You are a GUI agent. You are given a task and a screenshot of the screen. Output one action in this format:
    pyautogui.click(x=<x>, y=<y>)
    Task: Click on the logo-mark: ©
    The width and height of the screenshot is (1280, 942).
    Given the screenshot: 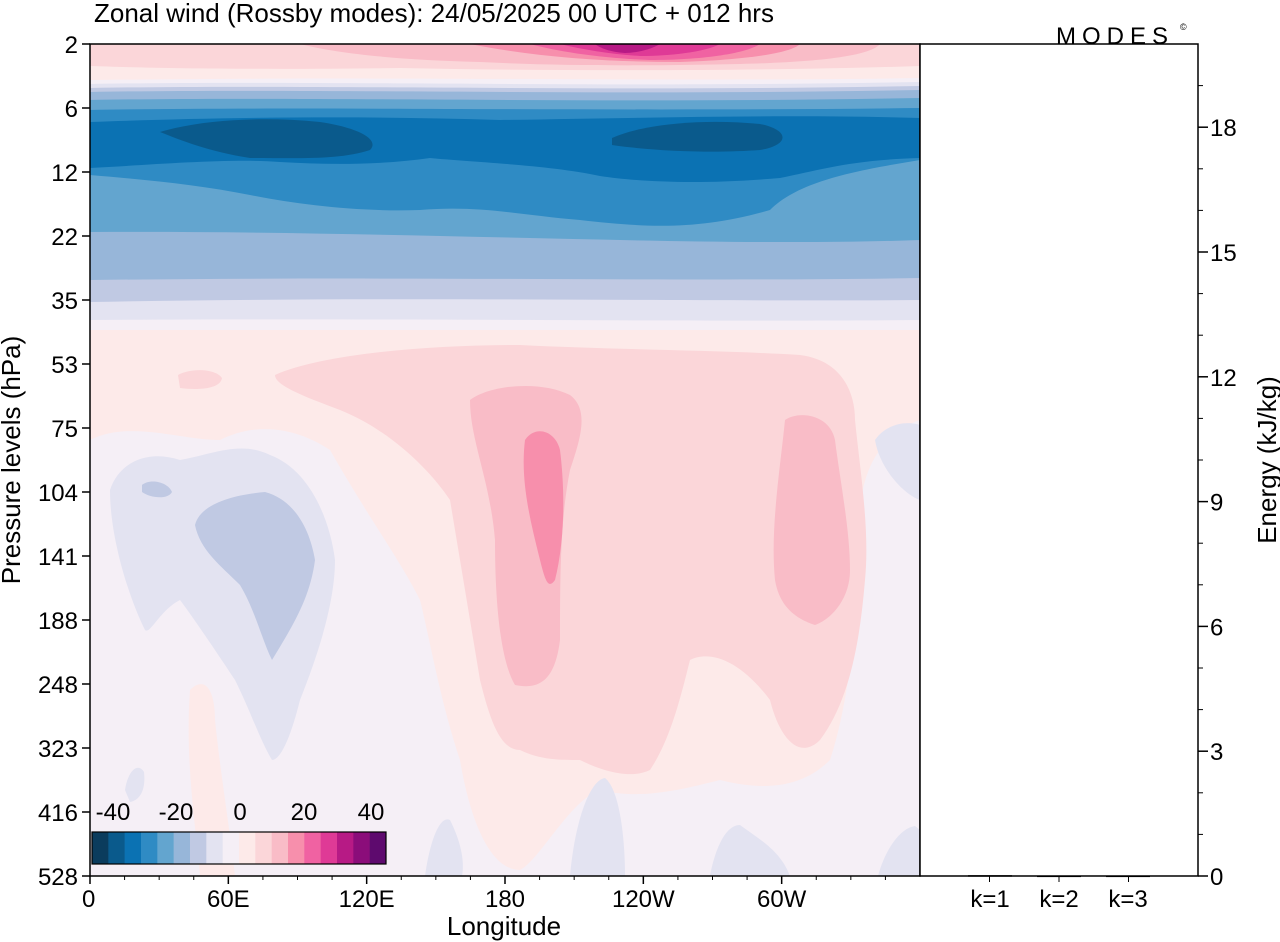 What is the action you would take?
    pyautogui.click(x=1183, y=27)
    